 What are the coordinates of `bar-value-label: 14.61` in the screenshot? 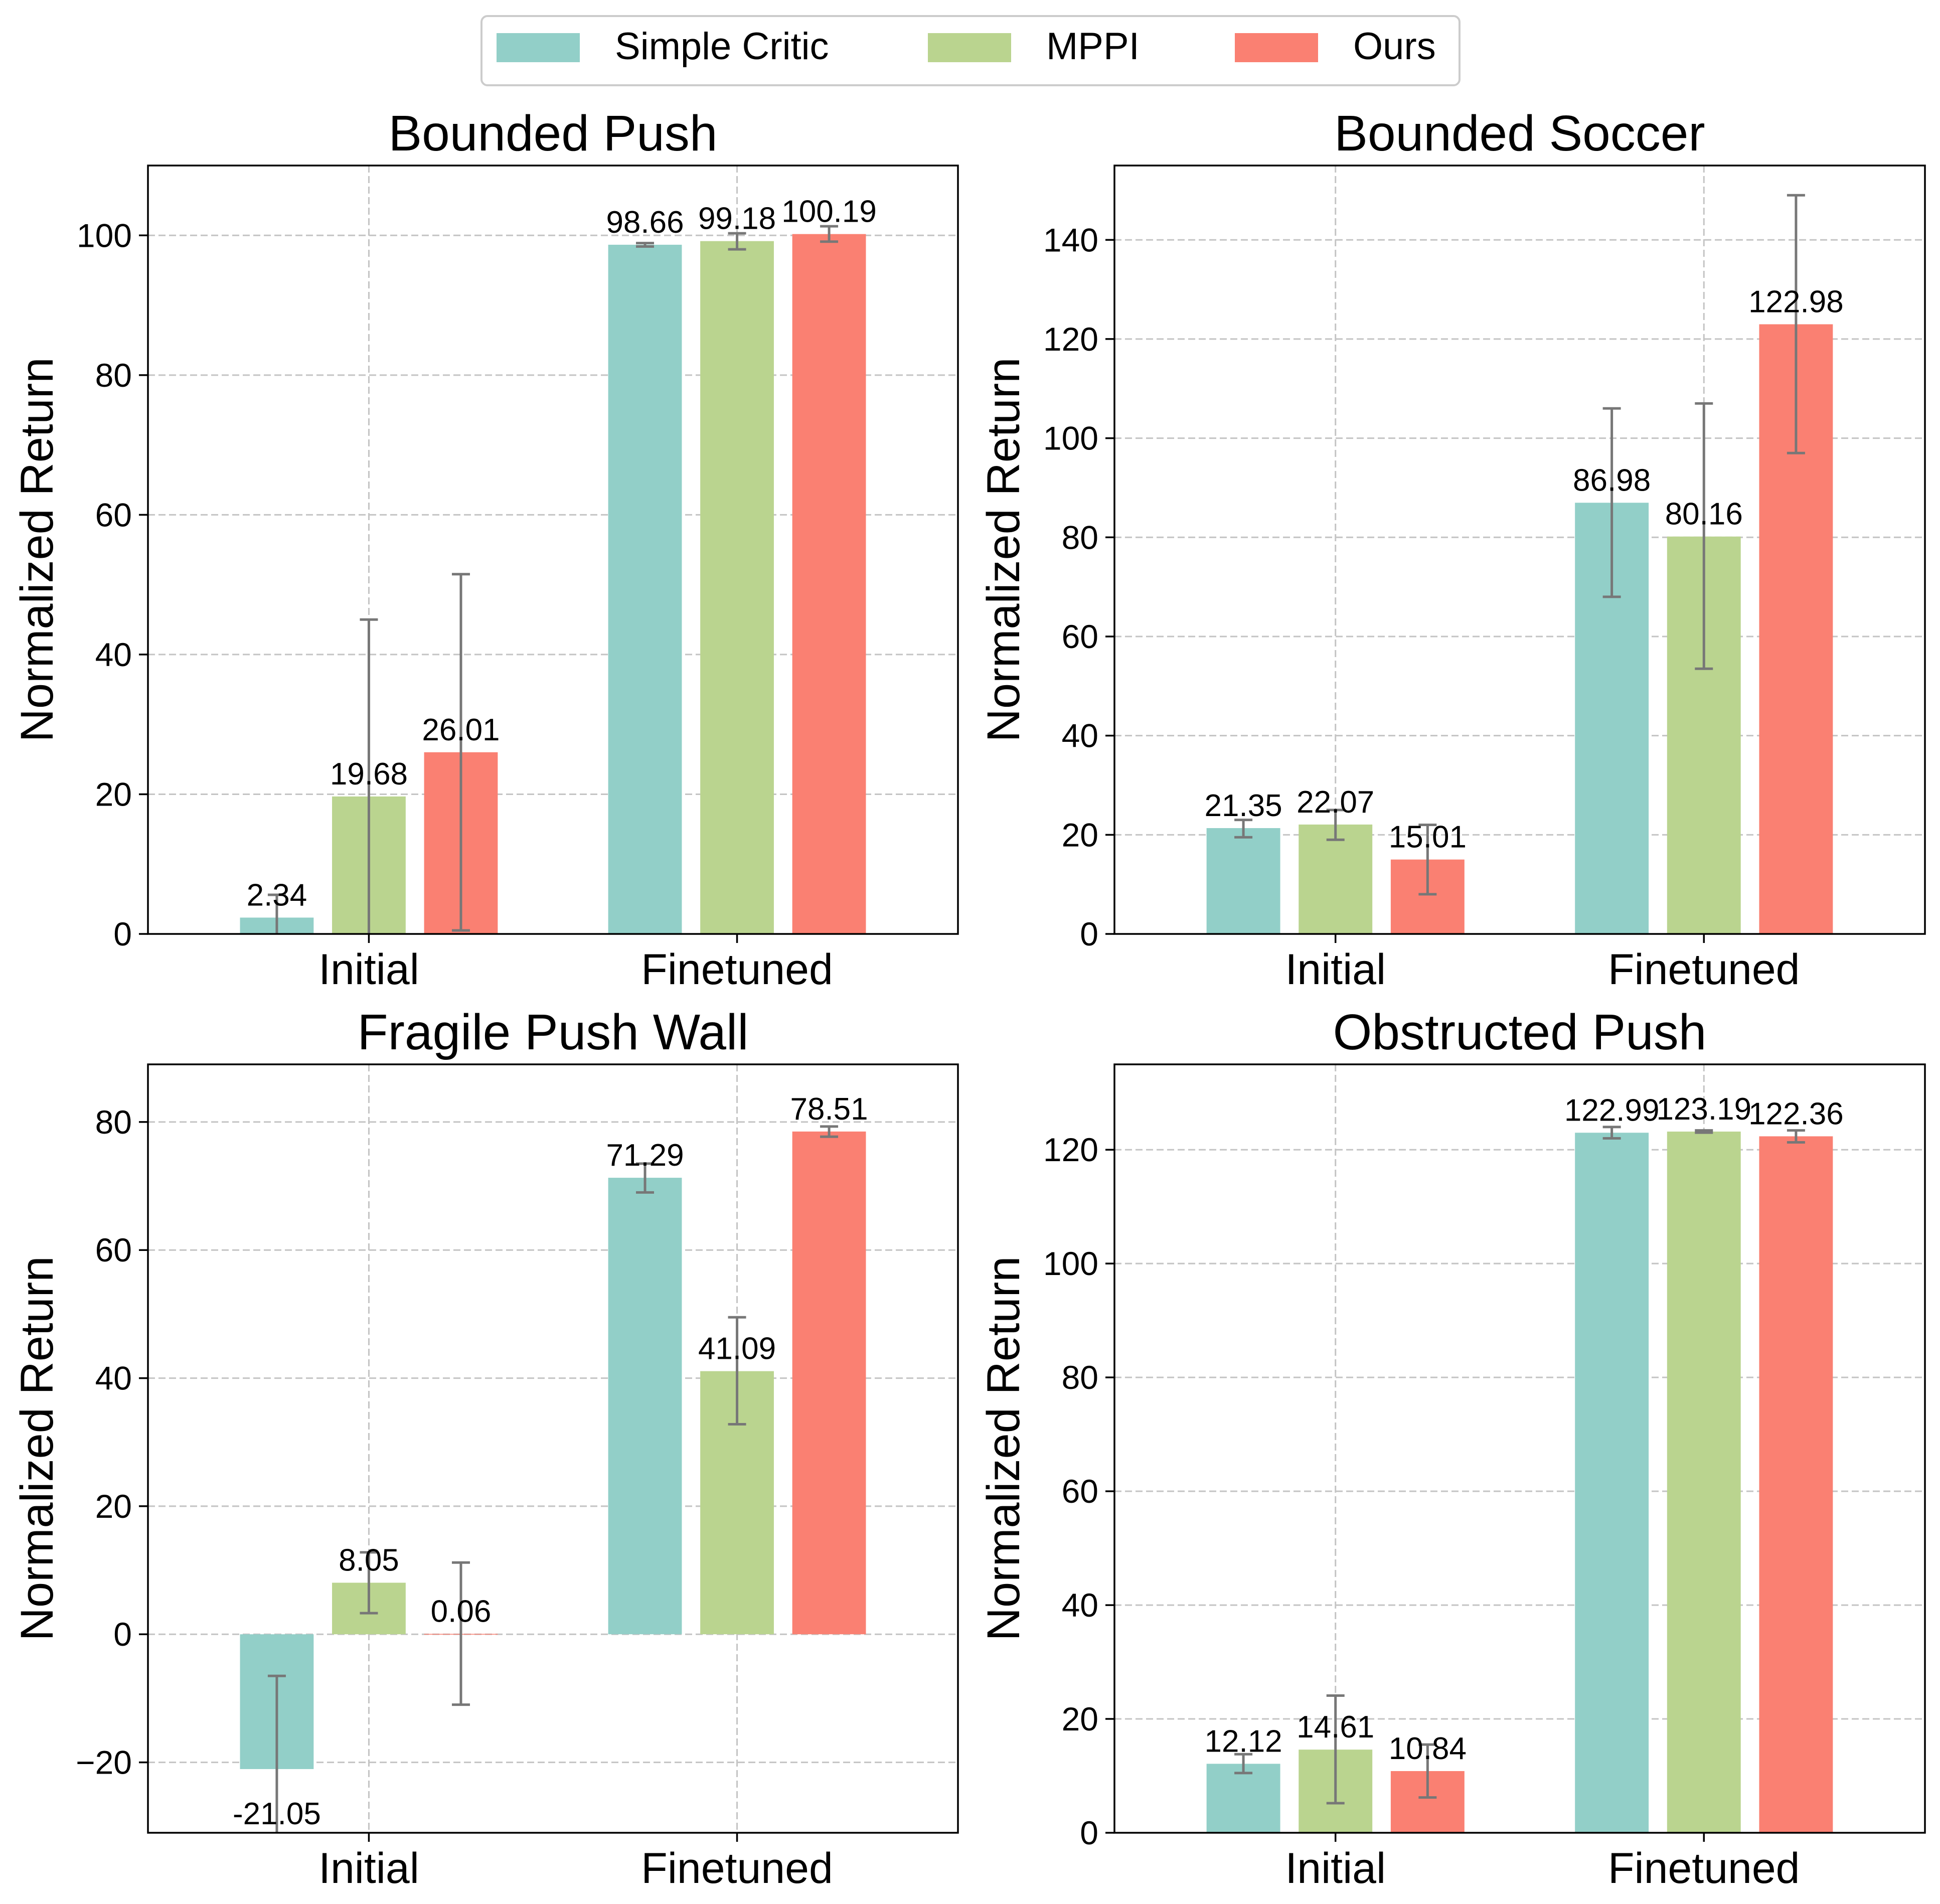 It's located at (1335, 1727).